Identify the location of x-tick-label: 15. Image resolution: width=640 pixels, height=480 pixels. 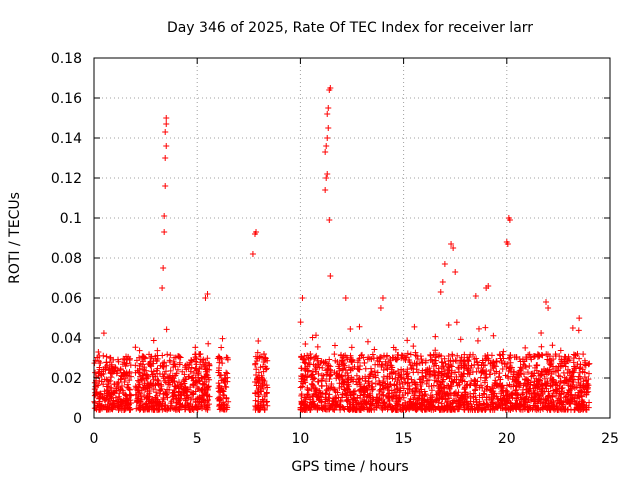
(404, 439).